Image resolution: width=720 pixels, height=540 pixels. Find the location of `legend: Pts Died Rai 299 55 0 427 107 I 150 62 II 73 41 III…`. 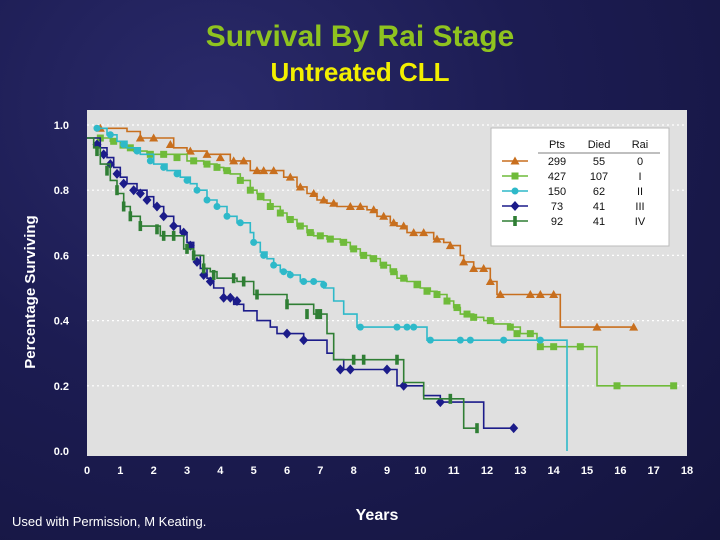

legend: Pts Died Rai 299 55 0 427 107 I 150 62 II 73 41 III… is located at coordinates (580, 187).